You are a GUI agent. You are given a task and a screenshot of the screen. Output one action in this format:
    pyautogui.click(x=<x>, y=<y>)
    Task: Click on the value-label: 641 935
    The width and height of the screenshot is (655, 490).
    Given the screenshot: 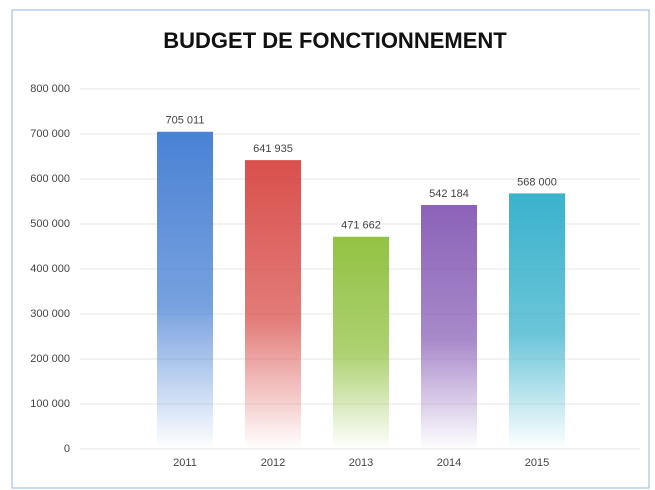 What is the action you would take?
    pyautogui.click(x=273, y=149)
    